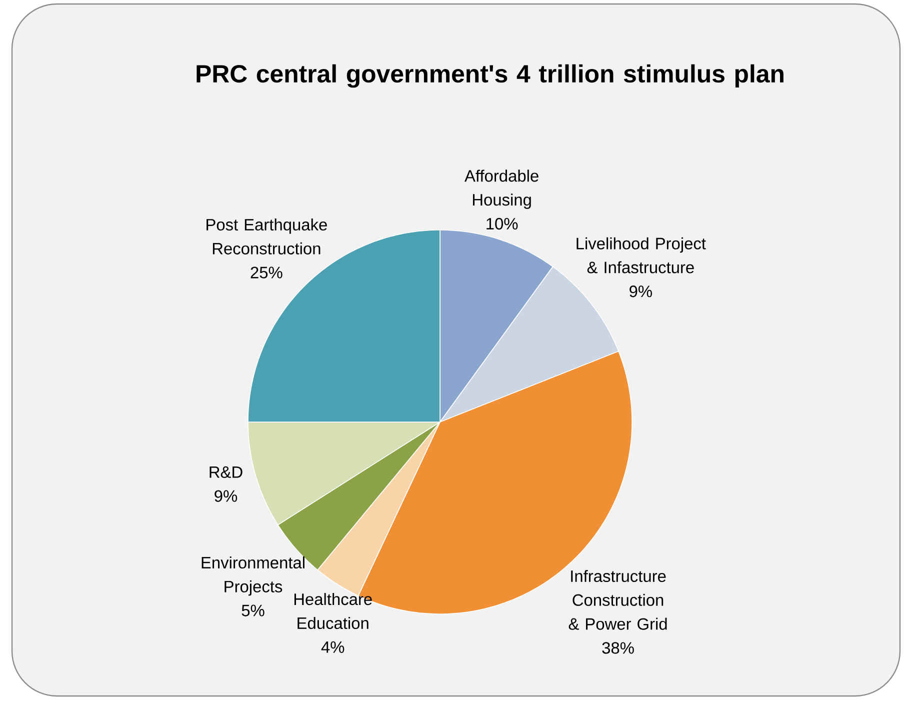  I want to click on data-label: 5%, so click(253, 610).